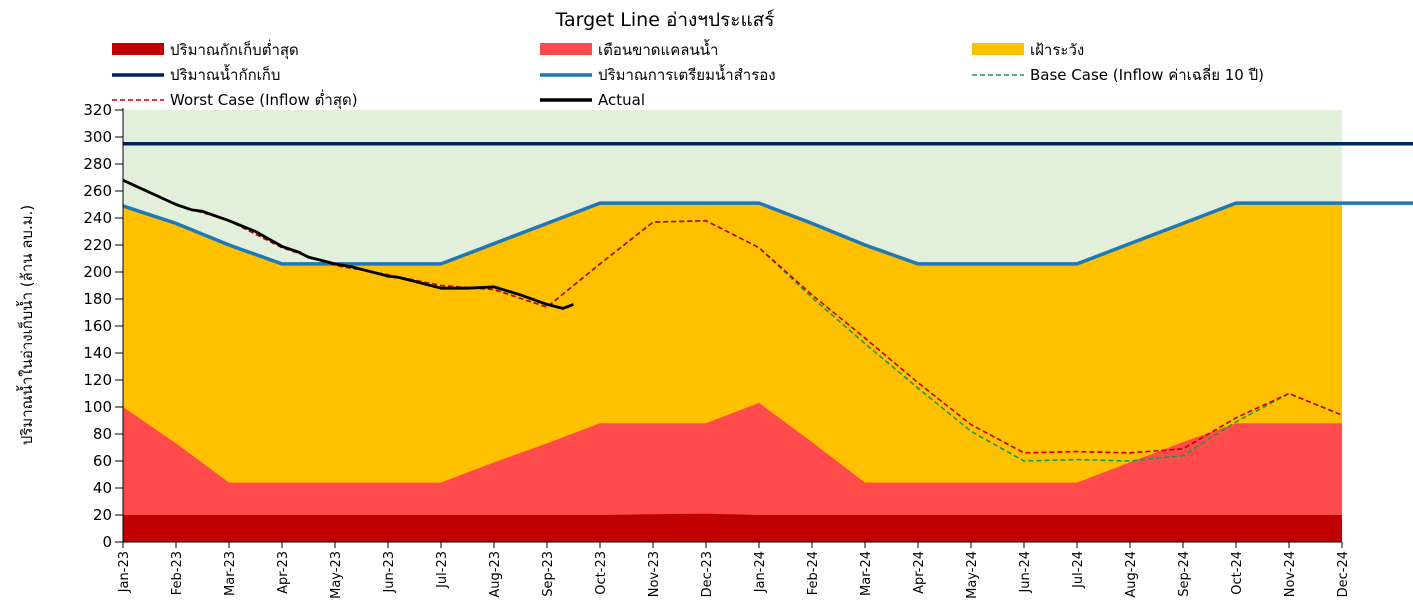 This screenshot has width=1413, height=608. Describe the element at coordinates (348, 244) in the screenshot. I see `line-actual` at that location.